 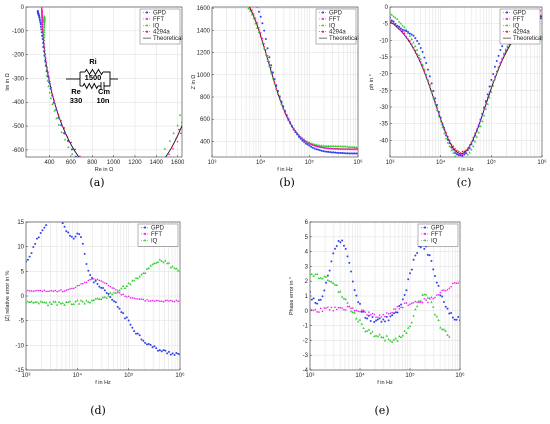 I want to click on x-tick-label: 10⁴, so click(x=261, y=162).